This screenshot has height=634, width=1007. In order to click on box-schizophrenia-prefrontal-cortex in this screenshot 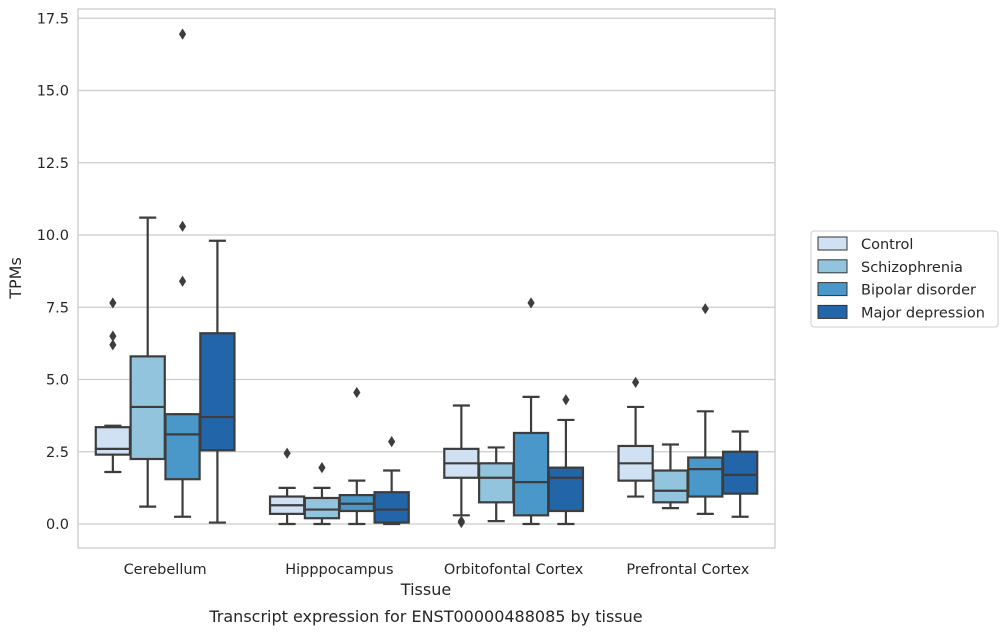, I will do `click(670, 476)`.